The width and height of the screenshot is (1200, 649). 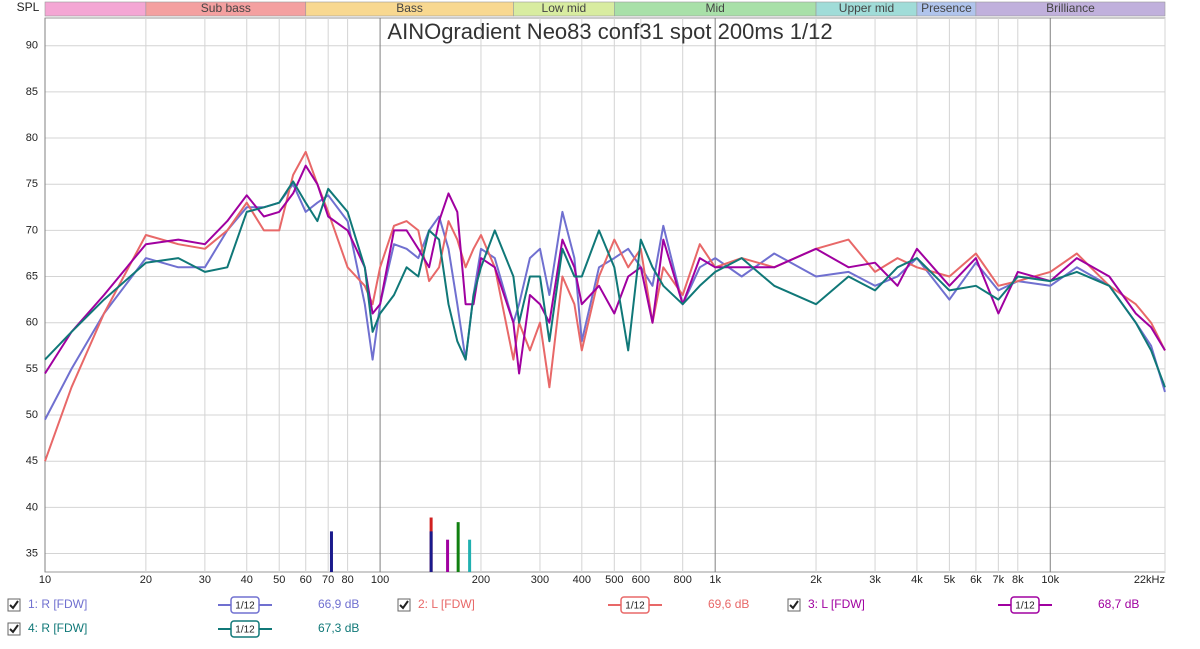 What do you see at coordinates (57, 604) in the screenshot?
I see `legend-name: 1: R [FDW]` at bounding box center [57, 604].